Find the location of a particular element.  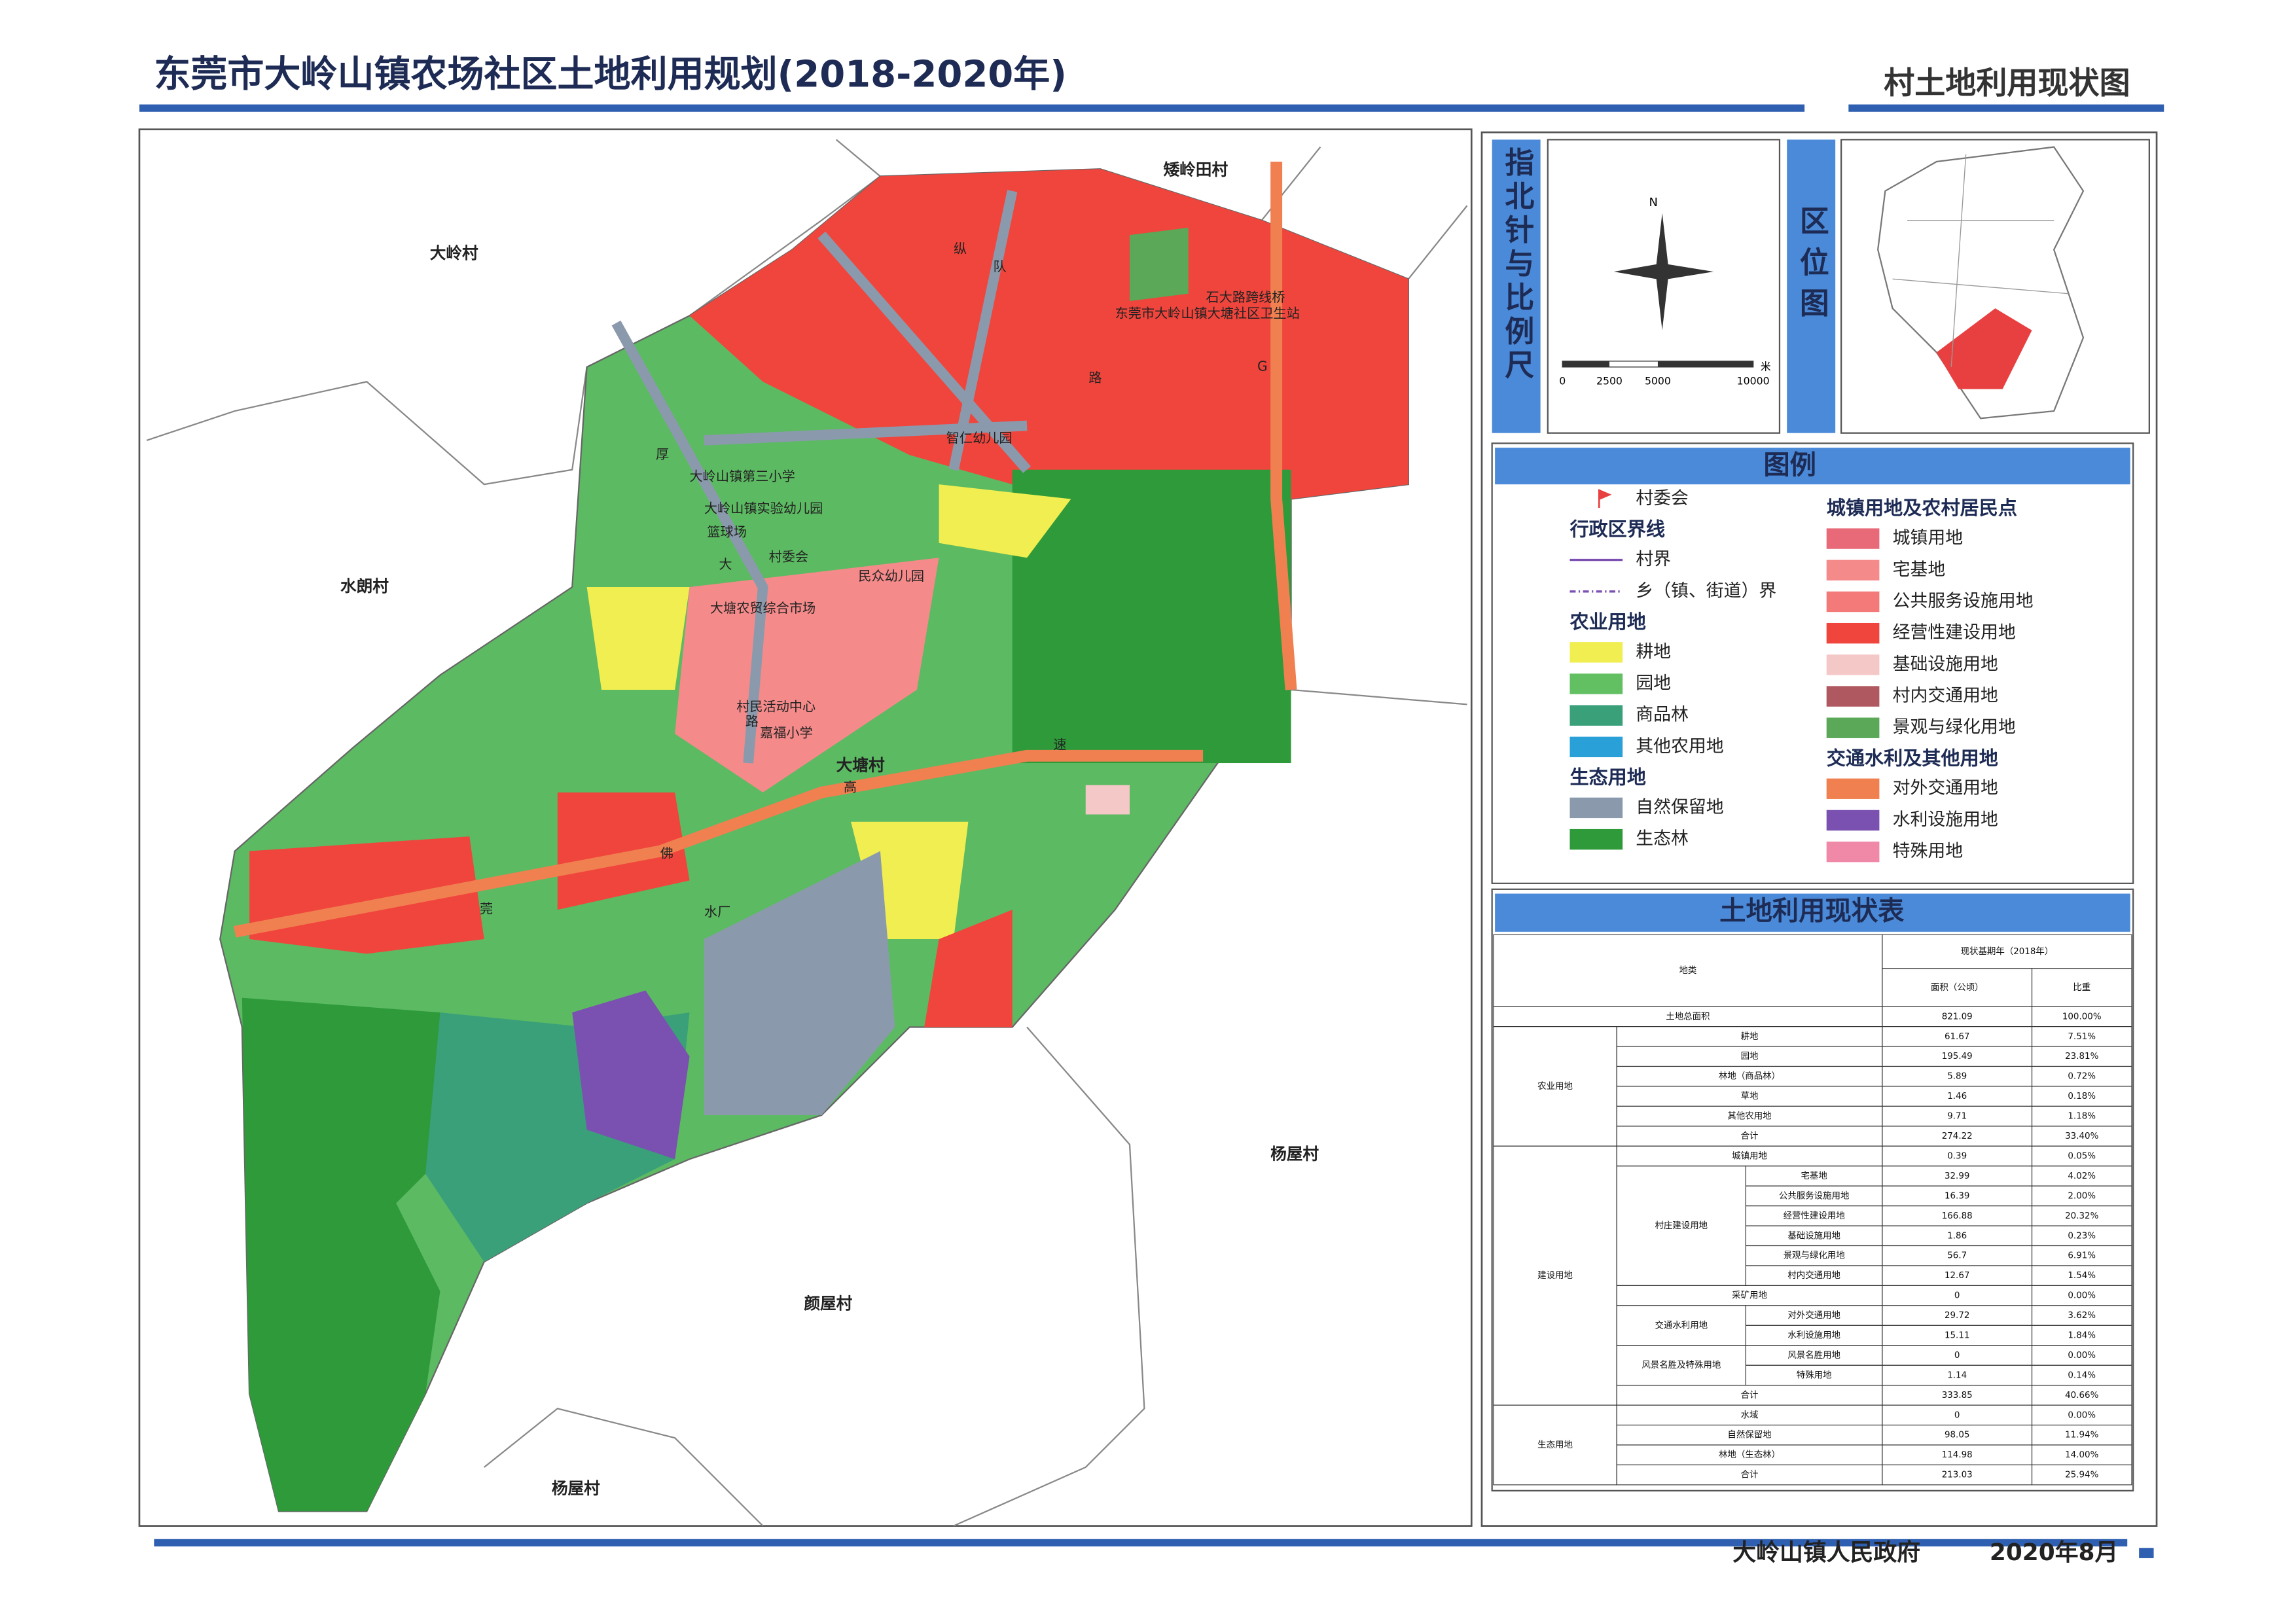

table-value: 56.7 is located at coordinates (1957, 1256).